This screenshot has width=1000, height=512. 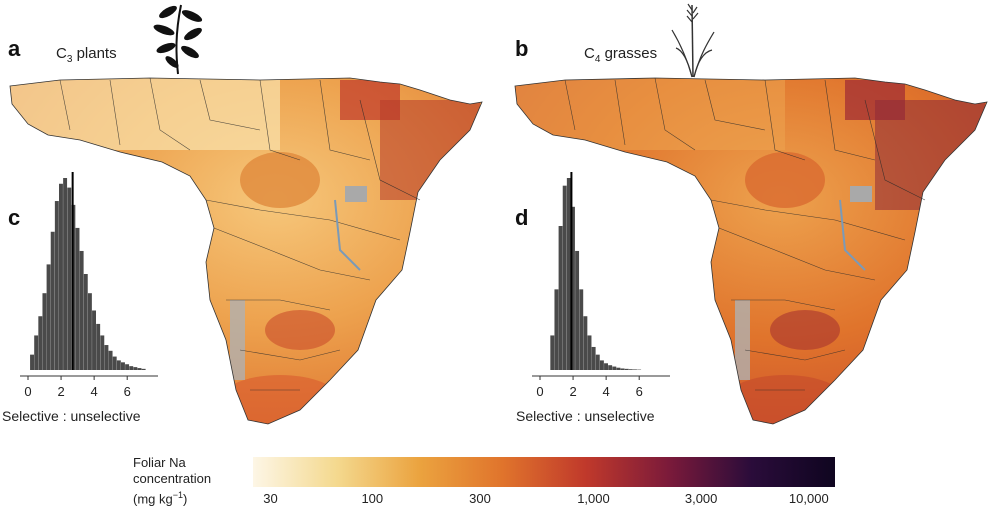 What do you see at coordinates (522, 217) in the screenshot?
I see `panel-letter-d: d` at bounding box center [522, 217].